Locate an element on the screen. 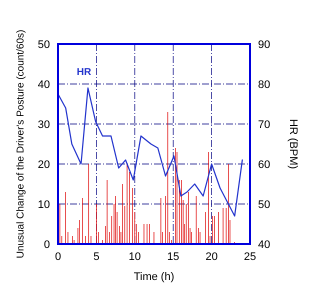 This screenshot has height=296, width=310. x-tick-label: 10 is located at coordinates (134, 256).